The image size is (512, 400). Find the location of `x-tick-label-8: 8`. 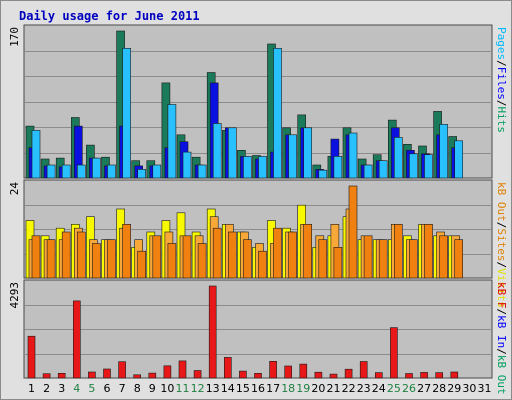

x-tick-label-8: 8 is located at coordinates (137, 388).